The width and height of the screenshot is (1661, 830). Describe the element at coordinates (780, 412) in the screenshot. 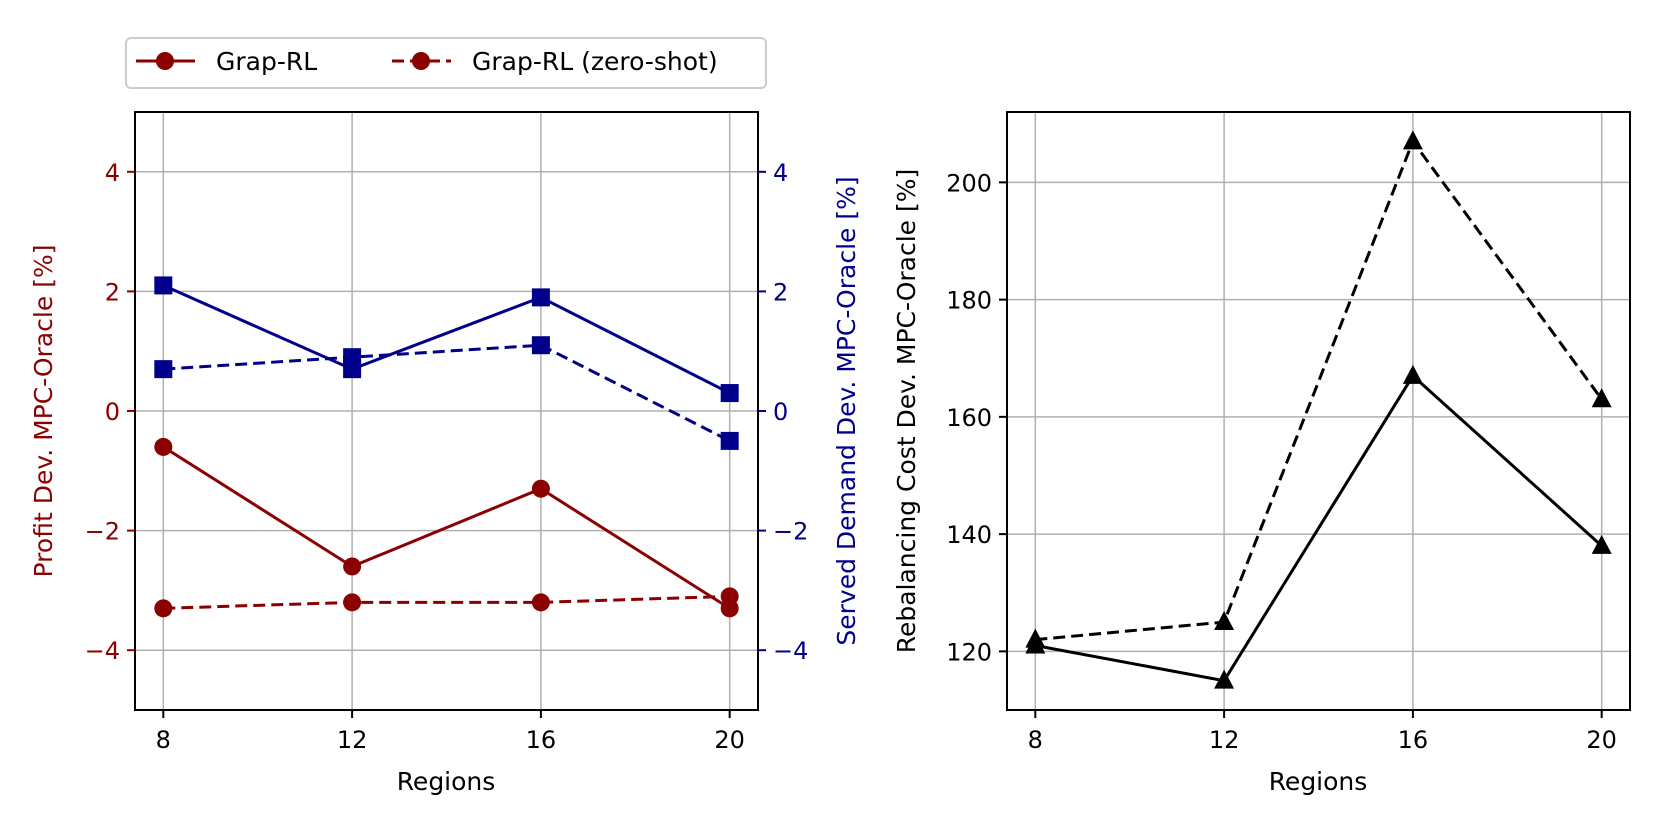

I see `right-y-tick-label: 0` at that location.